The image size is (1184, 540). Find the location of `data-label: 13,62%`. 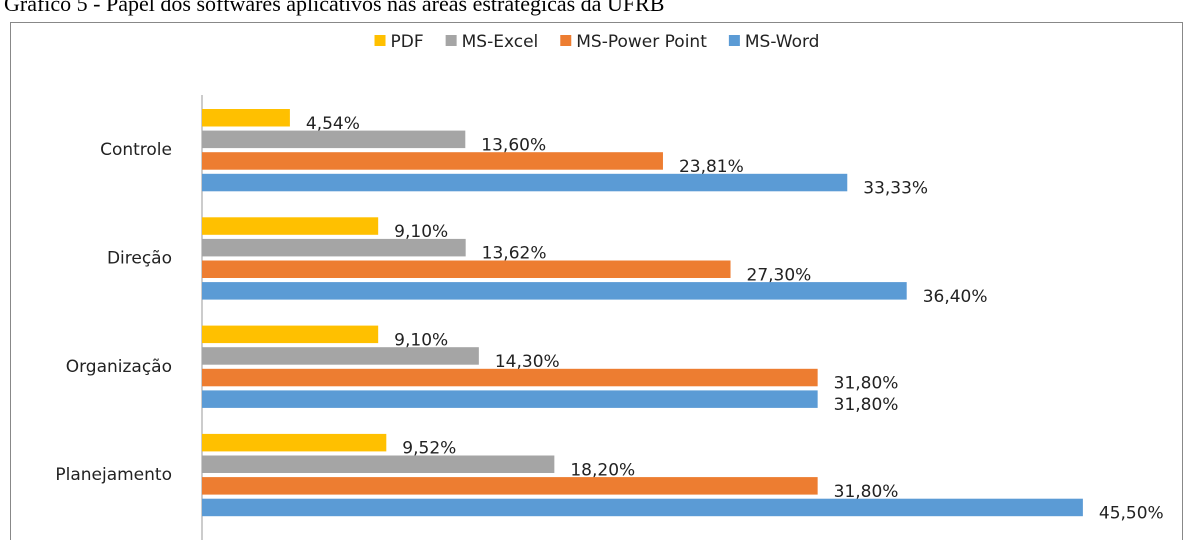

data-label: 13,62% is located at coordinates (514, 254).